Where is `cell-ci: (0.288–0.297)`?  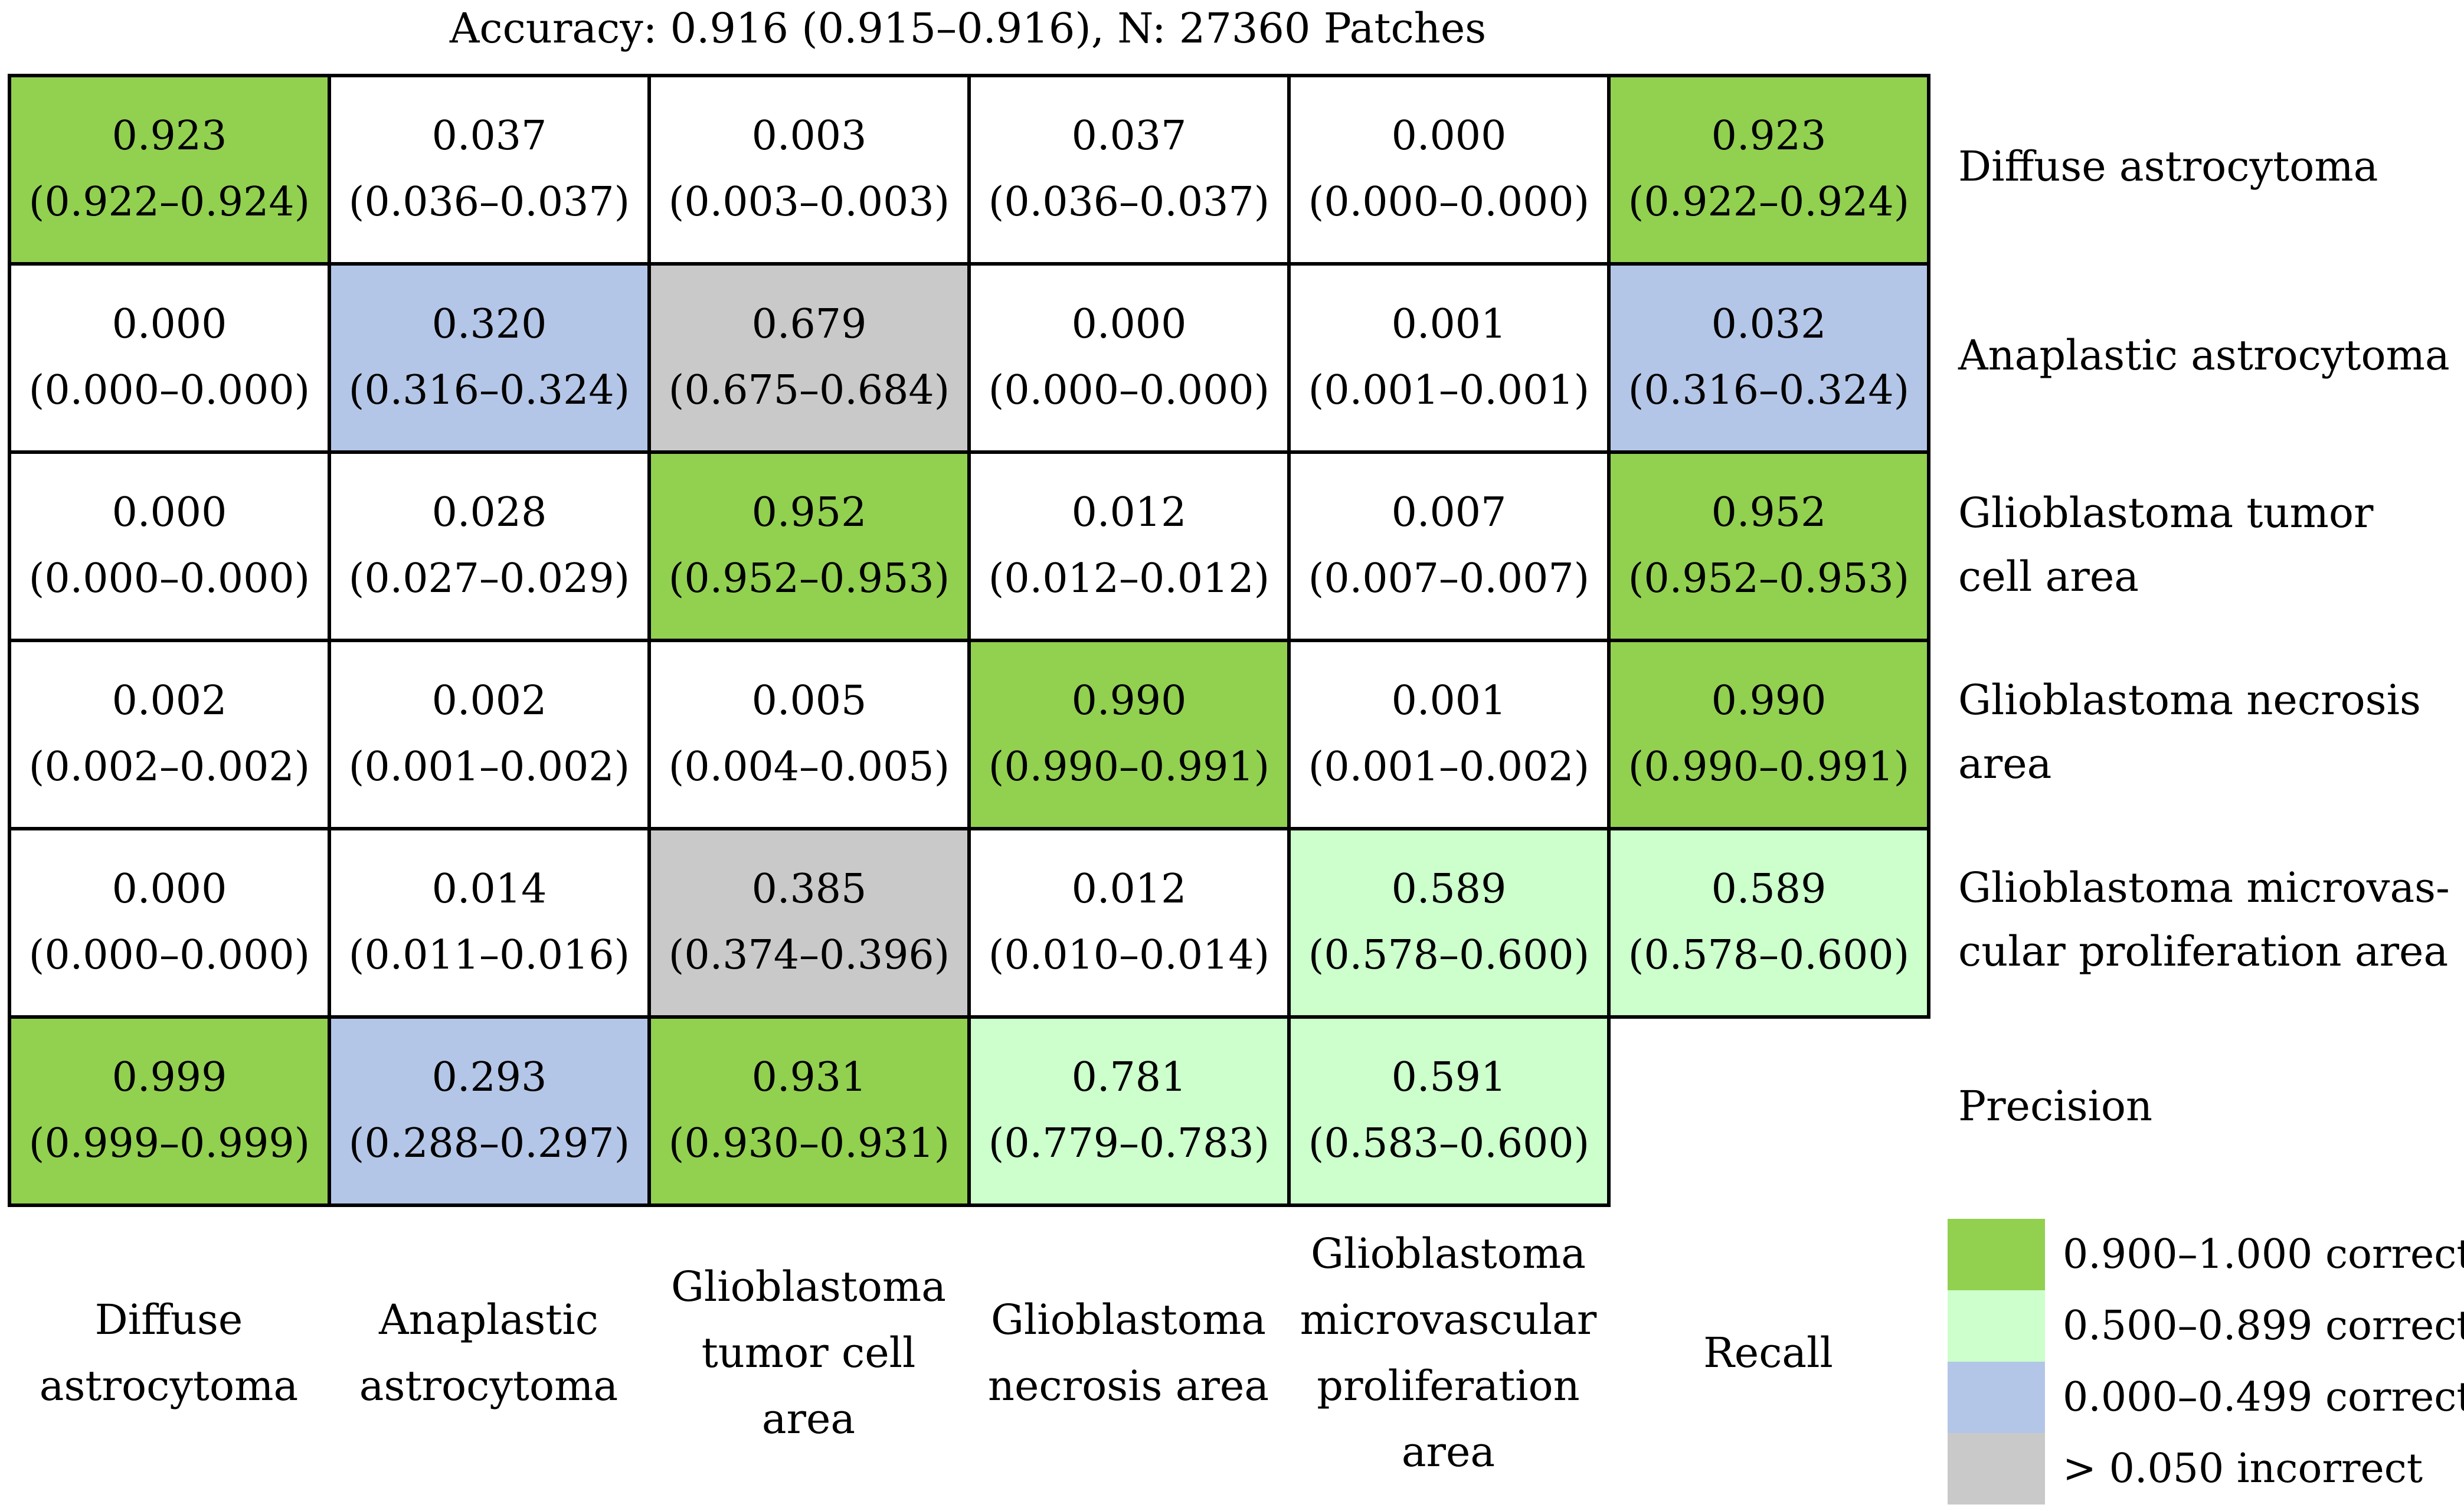 cell-ci: (0.288–0.297) is located at coordinates (489, 1143).